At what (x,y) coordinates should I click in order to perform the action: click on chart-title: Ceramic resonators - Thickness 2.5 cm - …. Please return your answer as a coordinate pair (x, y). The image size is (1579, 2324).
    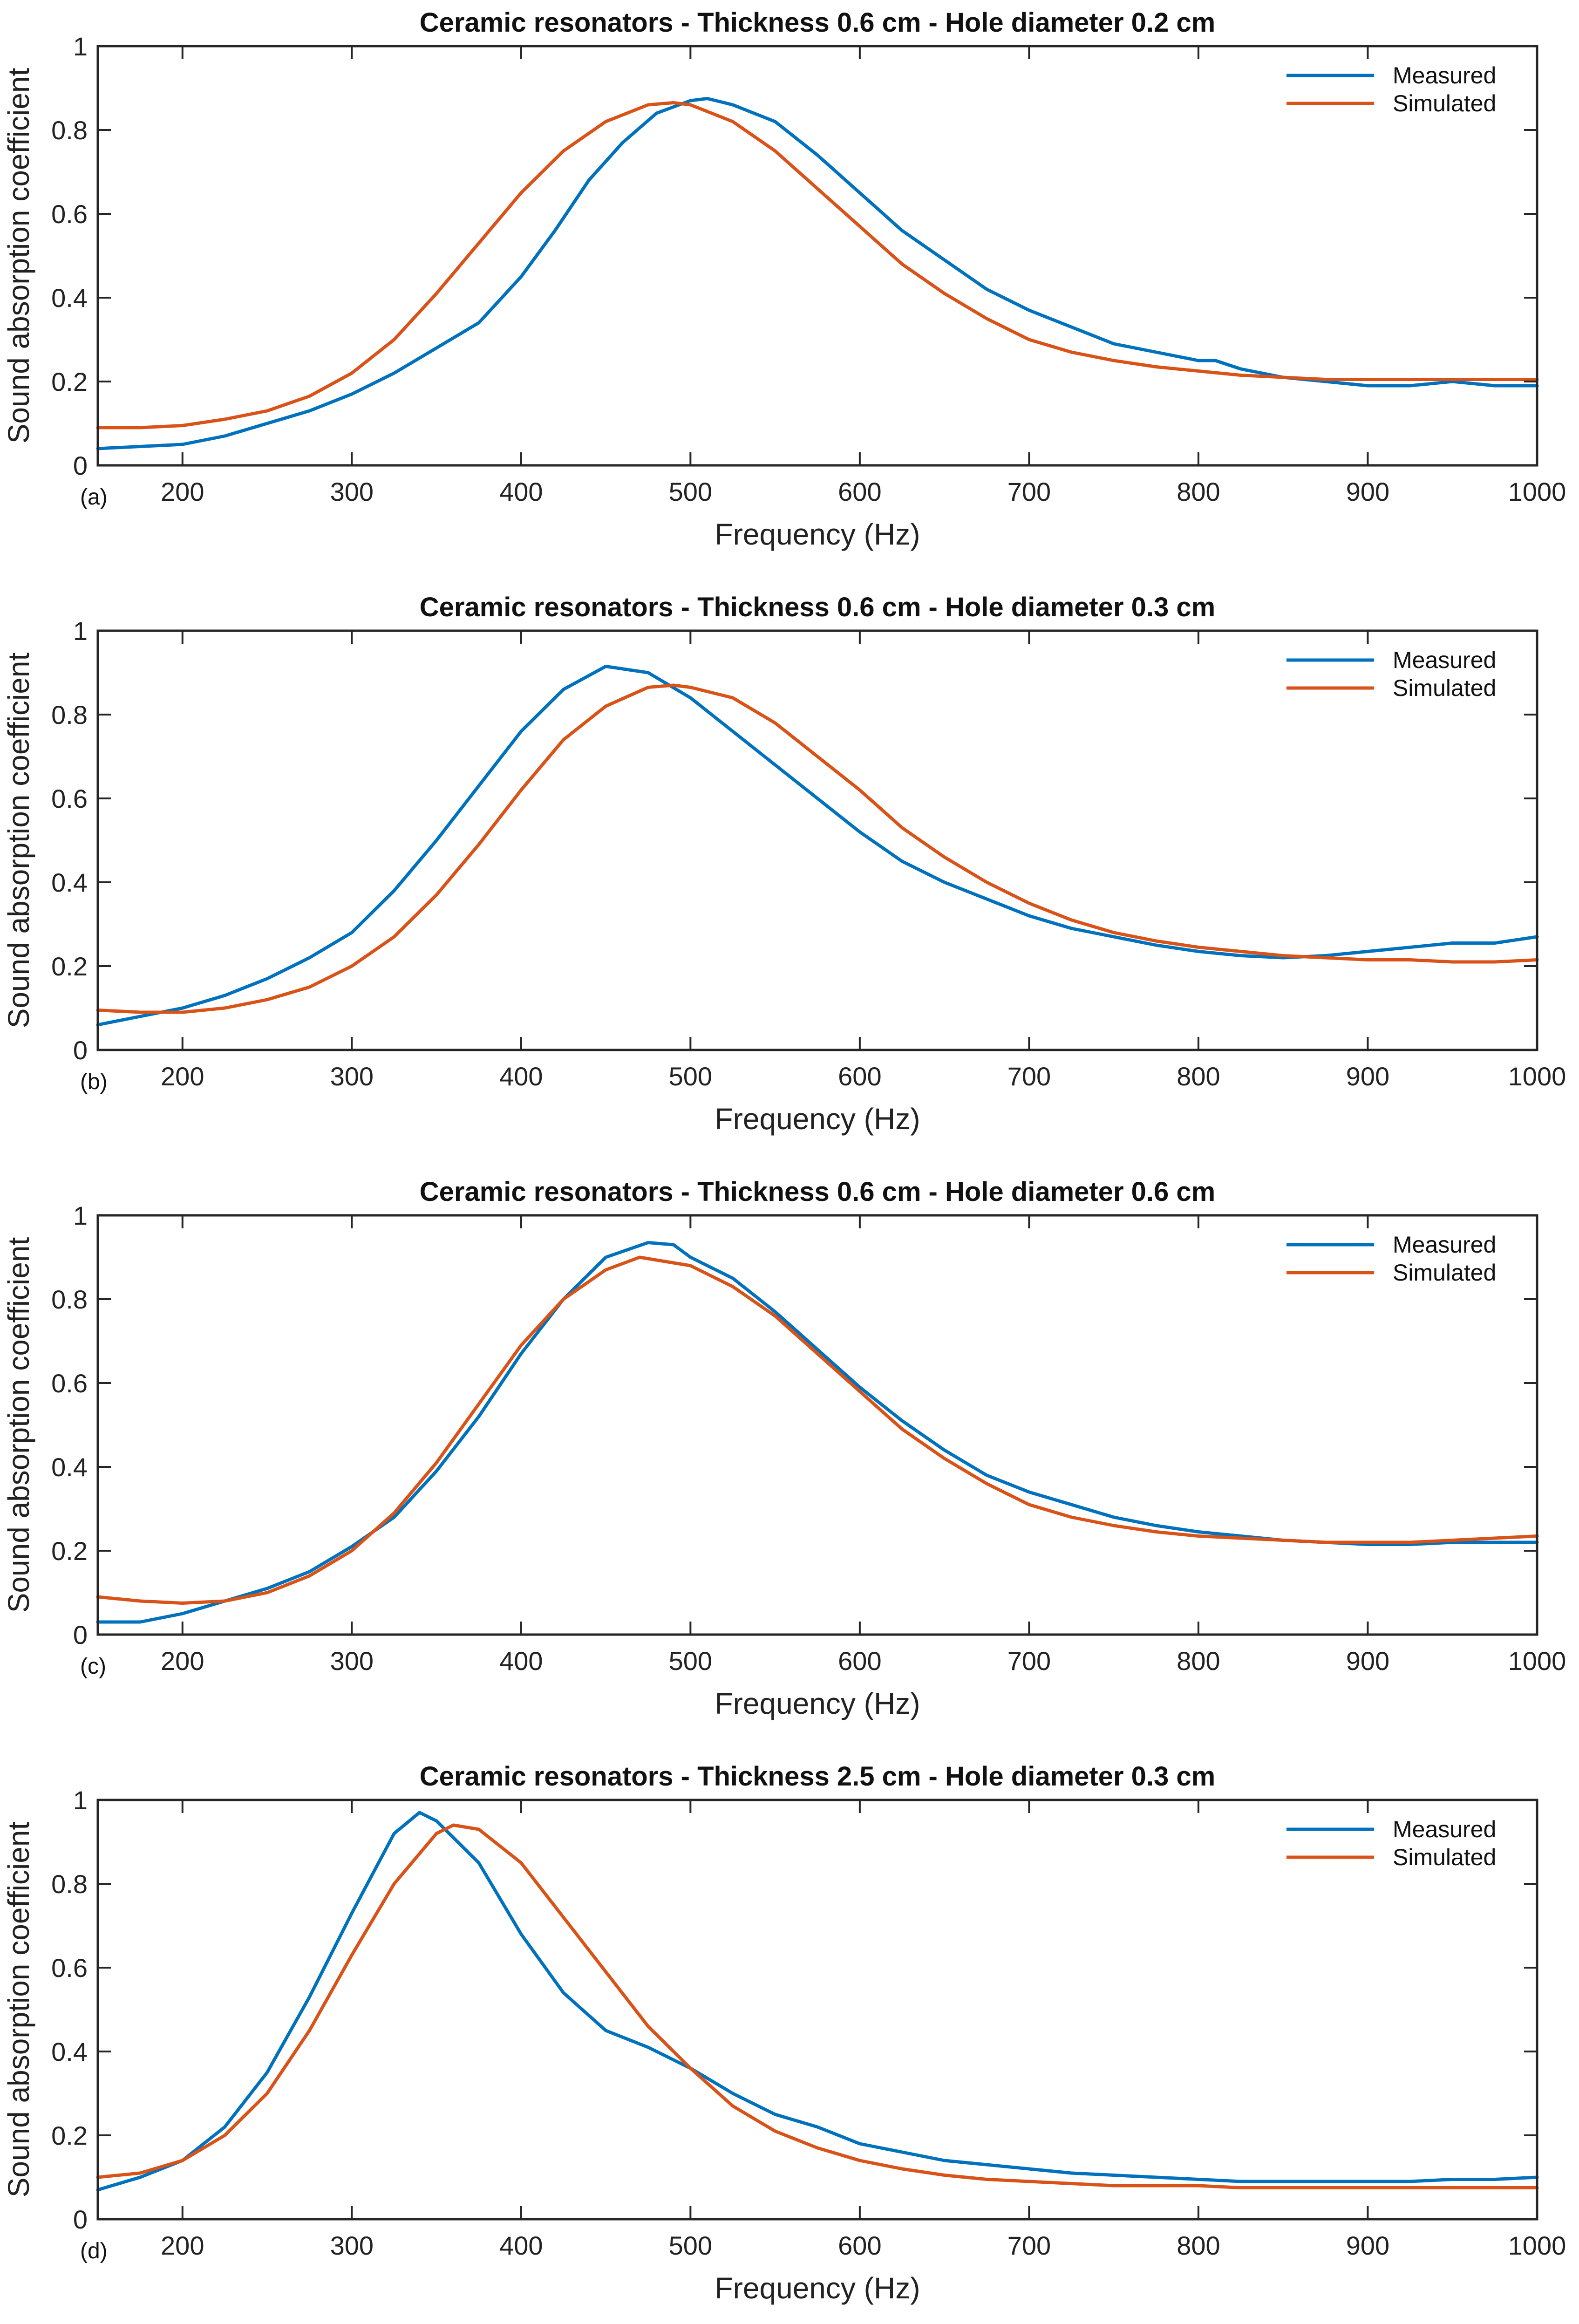
    Looking at the image, I should click on (818, 1776).